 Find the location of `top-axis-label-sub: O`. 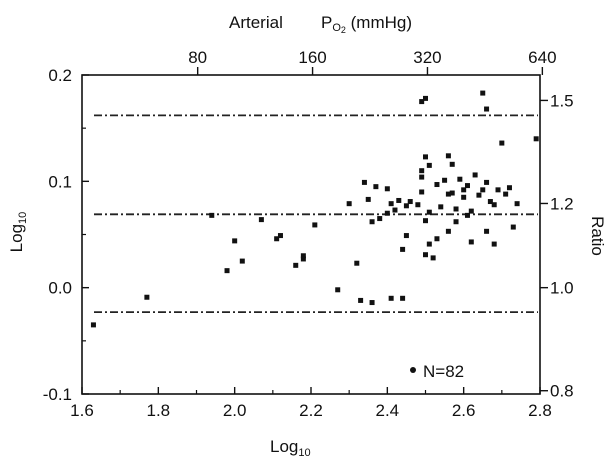

top-axis-label-sub: O is located at coordinates (336, 28).